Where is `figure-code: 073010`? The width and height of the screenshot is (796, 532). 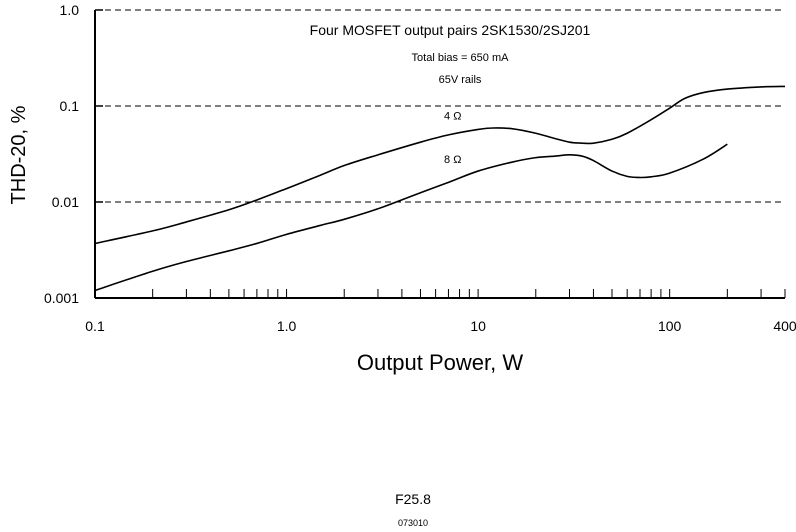
figure-code: 073010 is located at coordinates (413, 523).